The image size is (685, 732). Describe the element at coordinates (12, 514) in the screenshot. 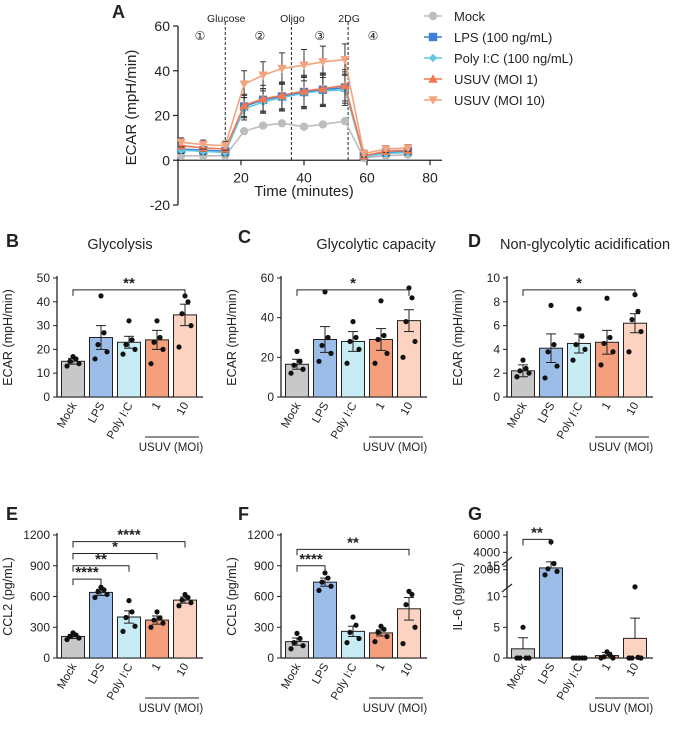

I see `panel-letter: E` at that location.